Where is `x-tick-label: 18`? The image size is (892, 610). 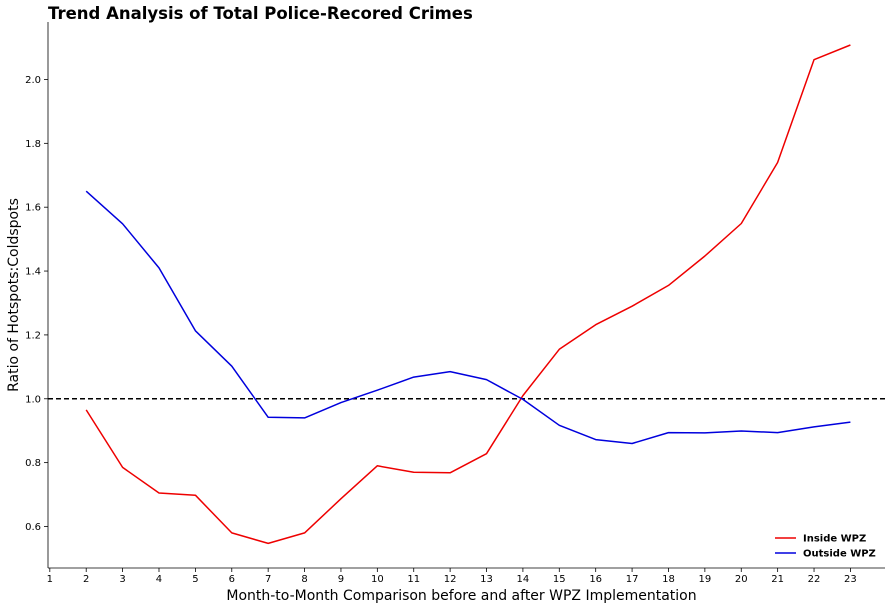 x-tick-label: 18 is located at coordinates (668, 579).